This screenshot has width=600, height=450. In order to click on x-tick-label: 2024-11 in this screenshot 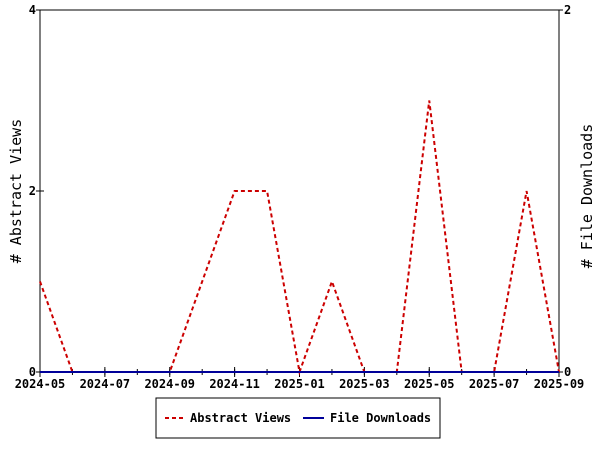, I will do `click(234, 384)`.